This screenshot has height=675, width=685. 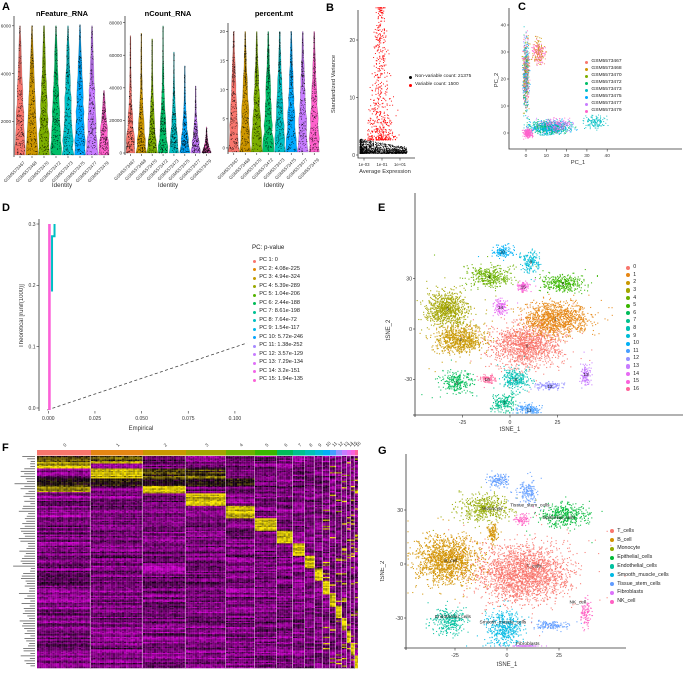 I want to click on legend-item: 15, so click(x=632, y=382).